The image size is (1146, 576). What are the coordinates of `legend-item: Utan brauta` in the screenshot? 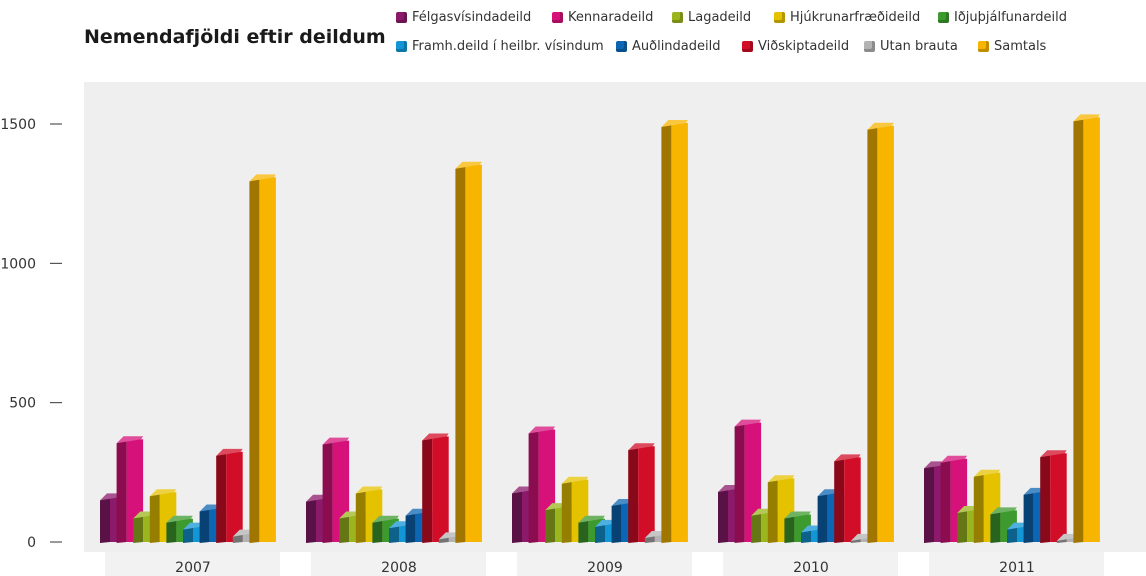 It's located at (911, 46).